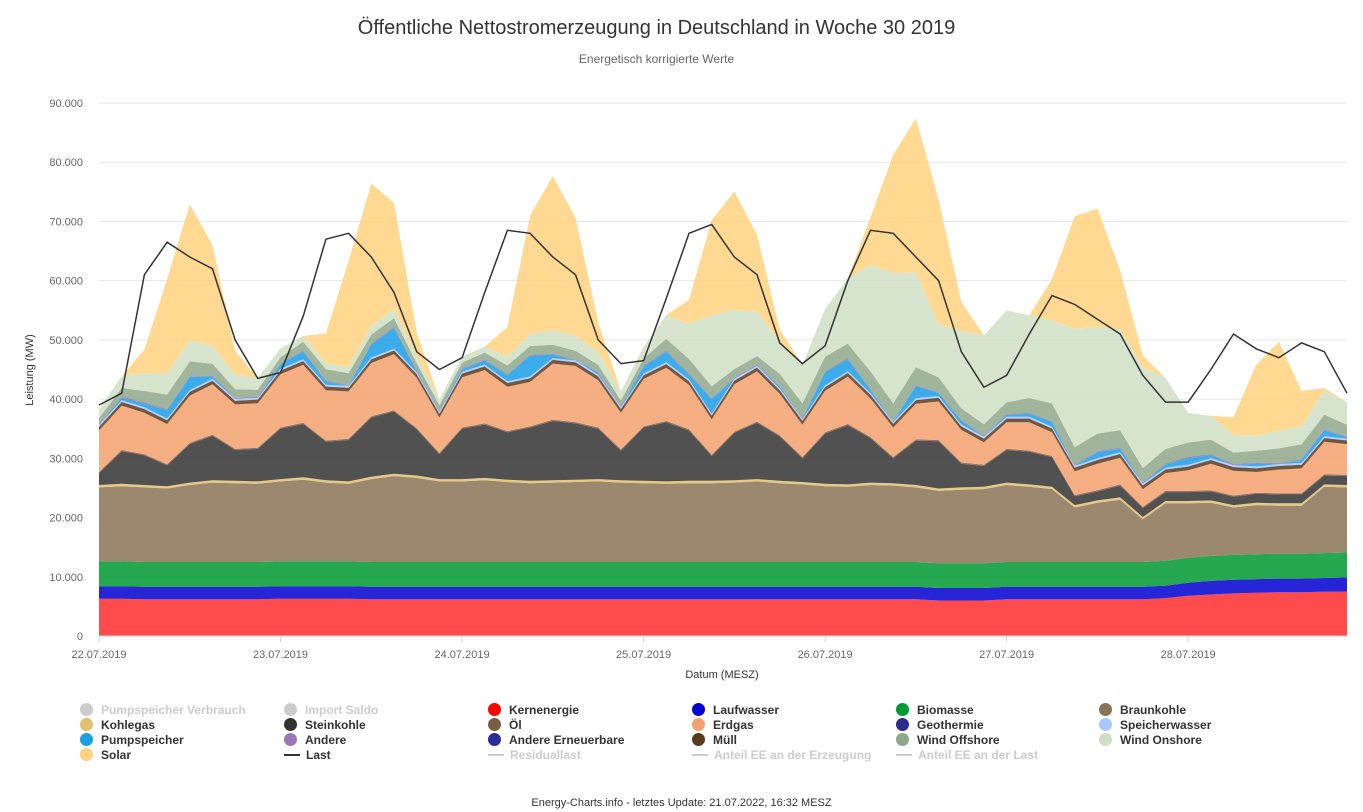  I want to click on legend-item-wind-onshore: Wind Onshore, so click(1150, 740).